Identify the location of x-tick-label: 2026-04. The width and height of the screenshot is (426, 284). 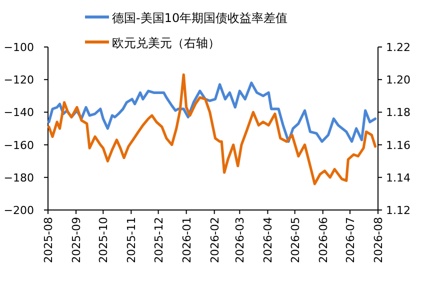
(268, 240).